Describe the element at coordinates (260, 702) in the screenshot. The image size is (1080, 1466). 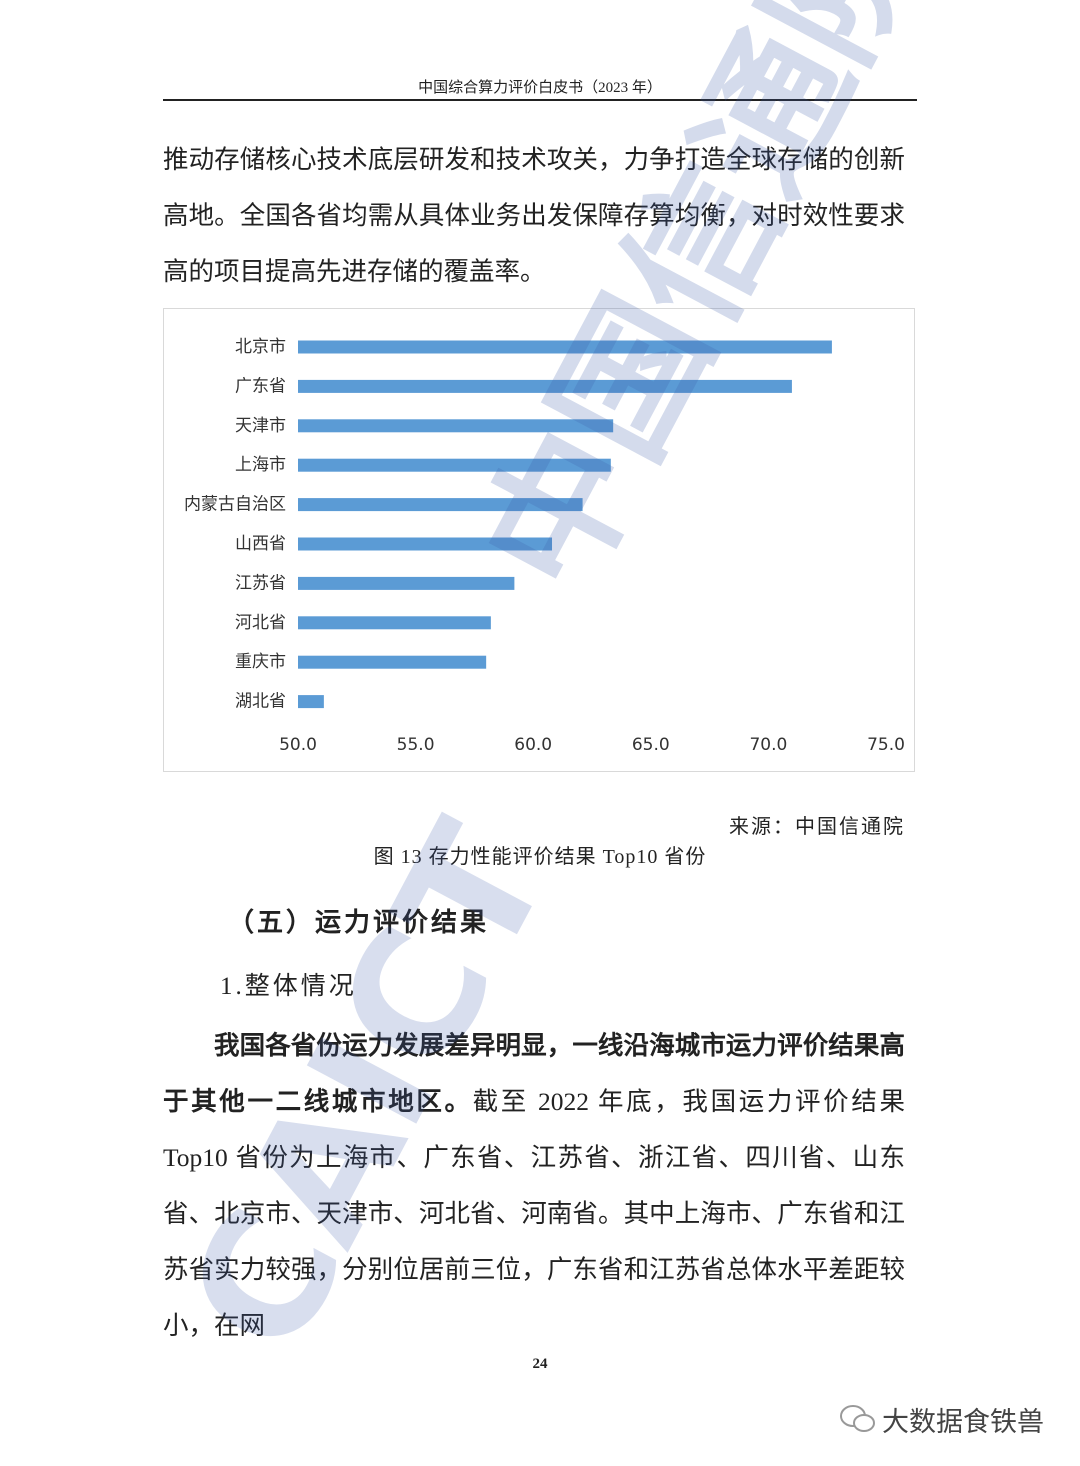
I see `y-tick-label: 湖北省` at that location.